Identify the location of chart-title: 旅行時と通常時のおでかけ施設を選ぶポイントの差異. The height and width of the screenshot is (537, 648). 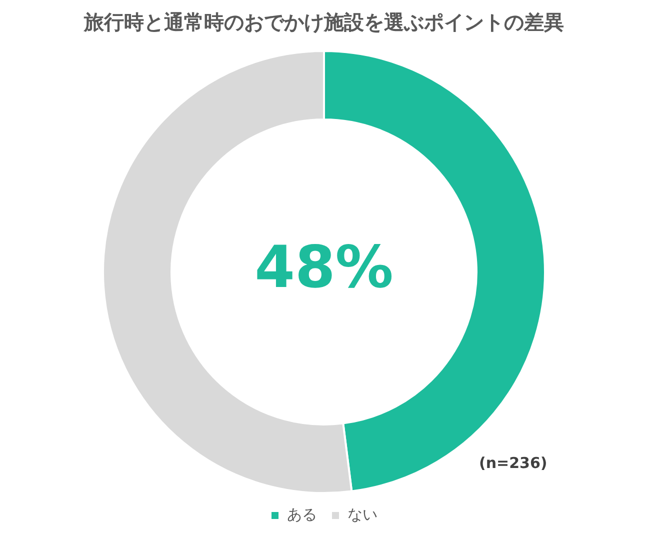
(323, 22).